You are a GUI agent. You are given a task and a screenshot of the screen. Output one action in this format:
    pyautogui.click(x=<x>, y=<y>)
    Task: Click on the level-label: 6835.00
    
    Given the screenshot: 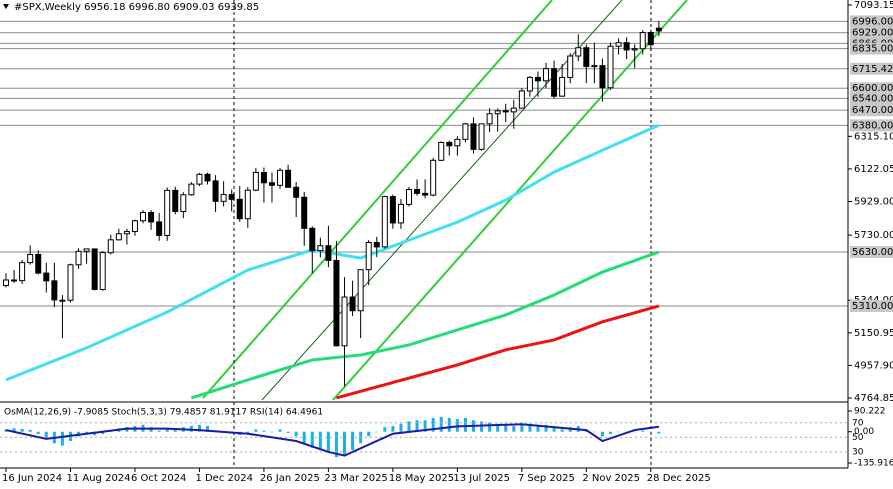 What is the action you would take?
    pyautogui.click(x=872, y=49)
    